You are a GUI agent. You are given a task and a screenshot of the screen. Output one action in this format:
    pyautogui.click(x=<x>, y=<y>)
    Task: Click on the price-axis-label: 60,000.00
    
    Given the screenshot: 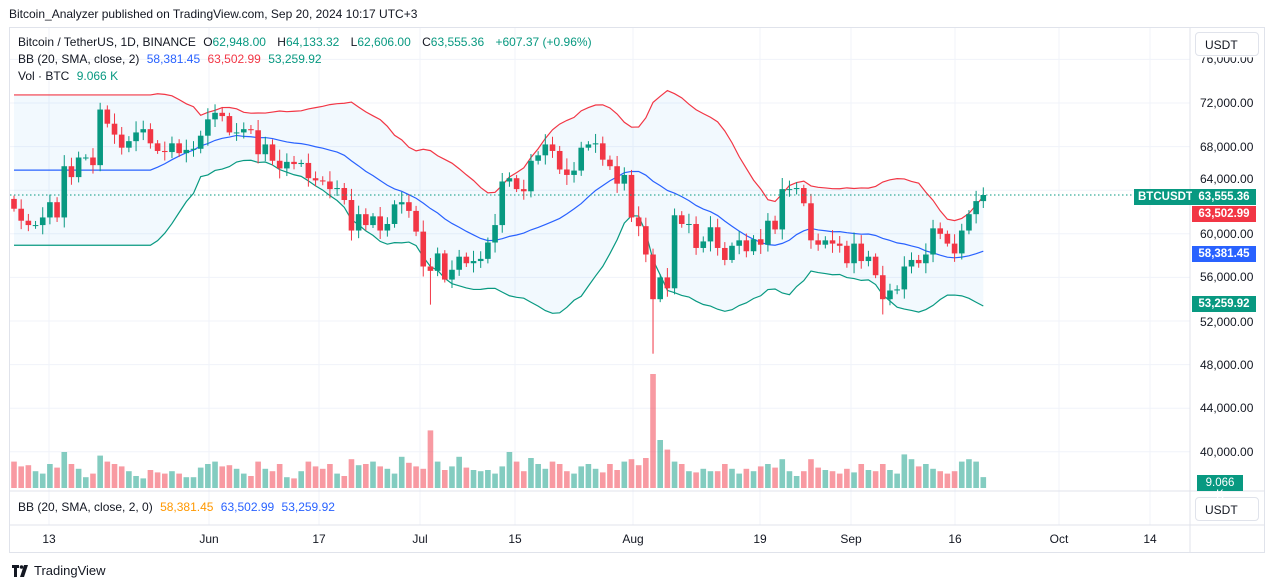 What is the action you would take?
    pyautogui.click(x=1227, y=233)
    